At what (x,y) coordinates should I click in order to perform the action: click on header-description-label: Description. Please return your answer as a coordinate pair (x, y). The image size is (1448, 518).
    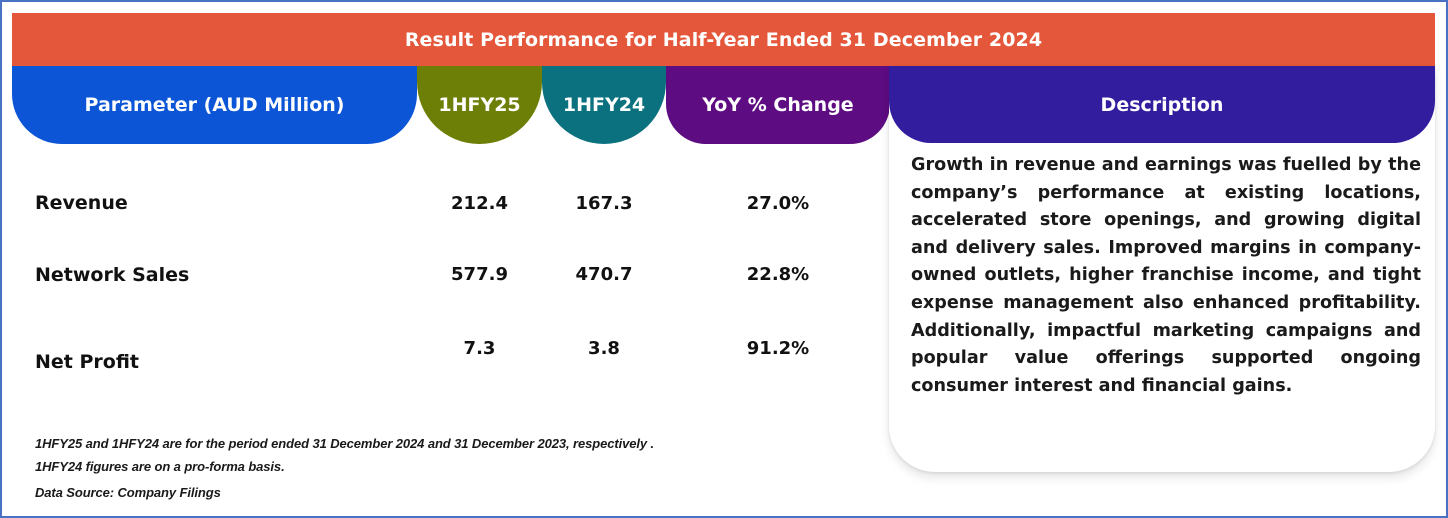
    Looking at the image, I should click on (1162, 104).